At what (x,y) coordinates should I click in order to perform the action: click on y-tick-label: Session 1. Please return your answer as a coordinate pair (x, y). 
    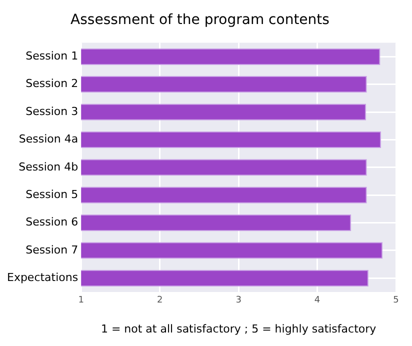
    Looking at the image, I should click on (52, 56).